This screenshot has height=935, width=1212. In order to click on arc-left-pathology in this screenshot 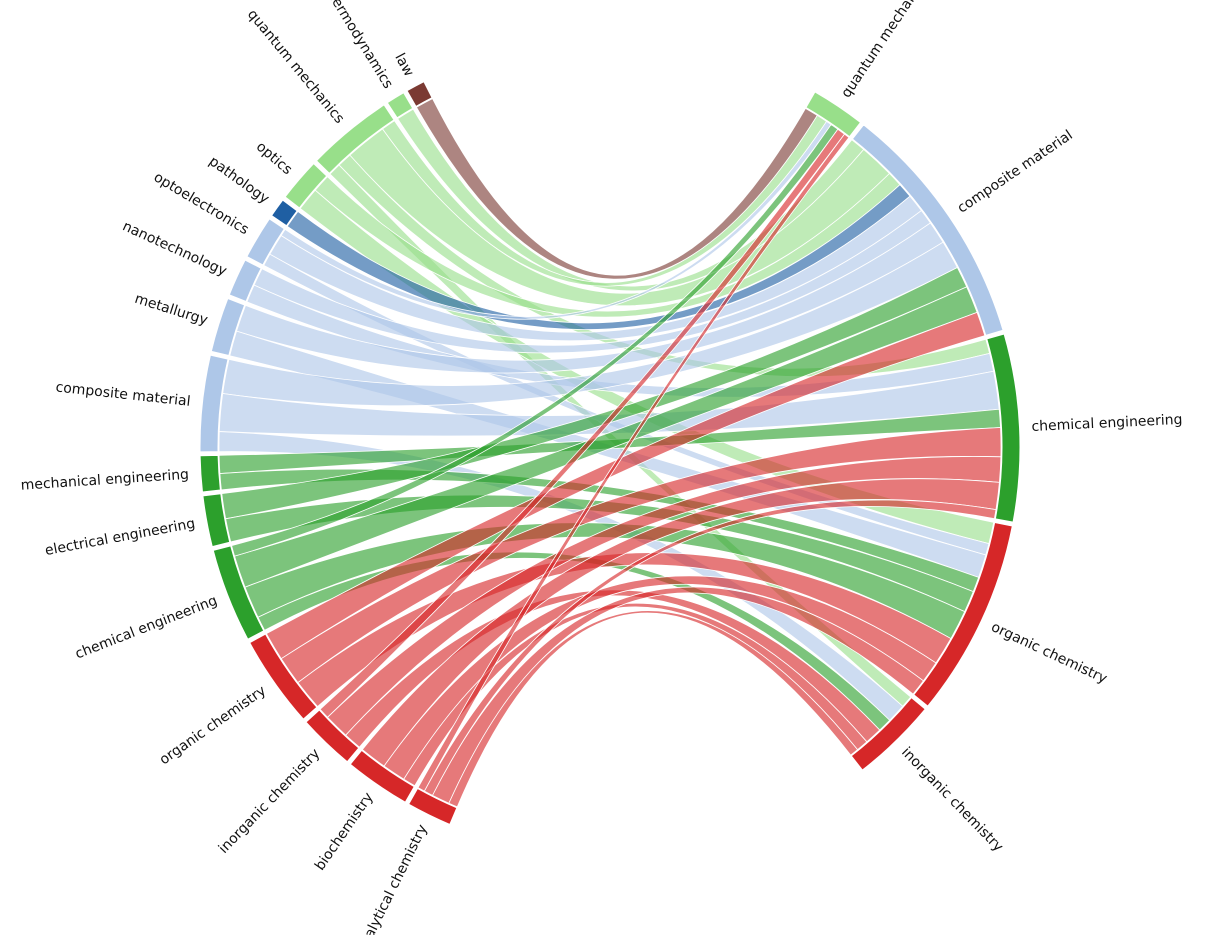, I will do `click(284, 213)`.